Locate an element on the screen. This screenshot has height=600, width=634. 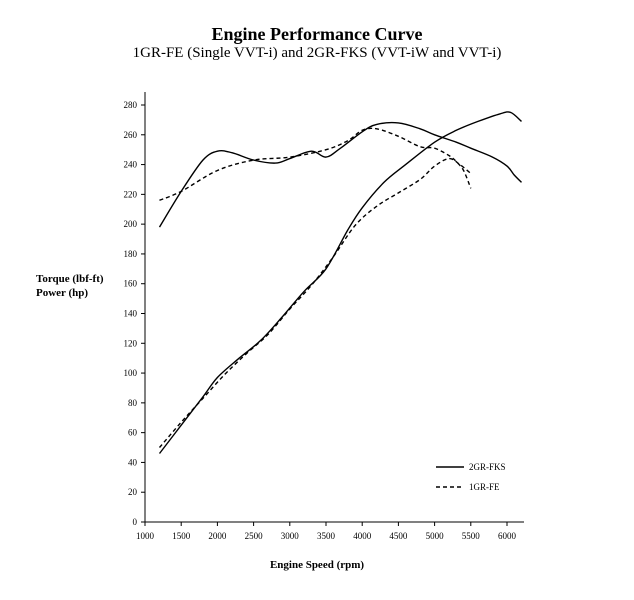
y-tick-label: 120 is located at coordinates (131, 343).